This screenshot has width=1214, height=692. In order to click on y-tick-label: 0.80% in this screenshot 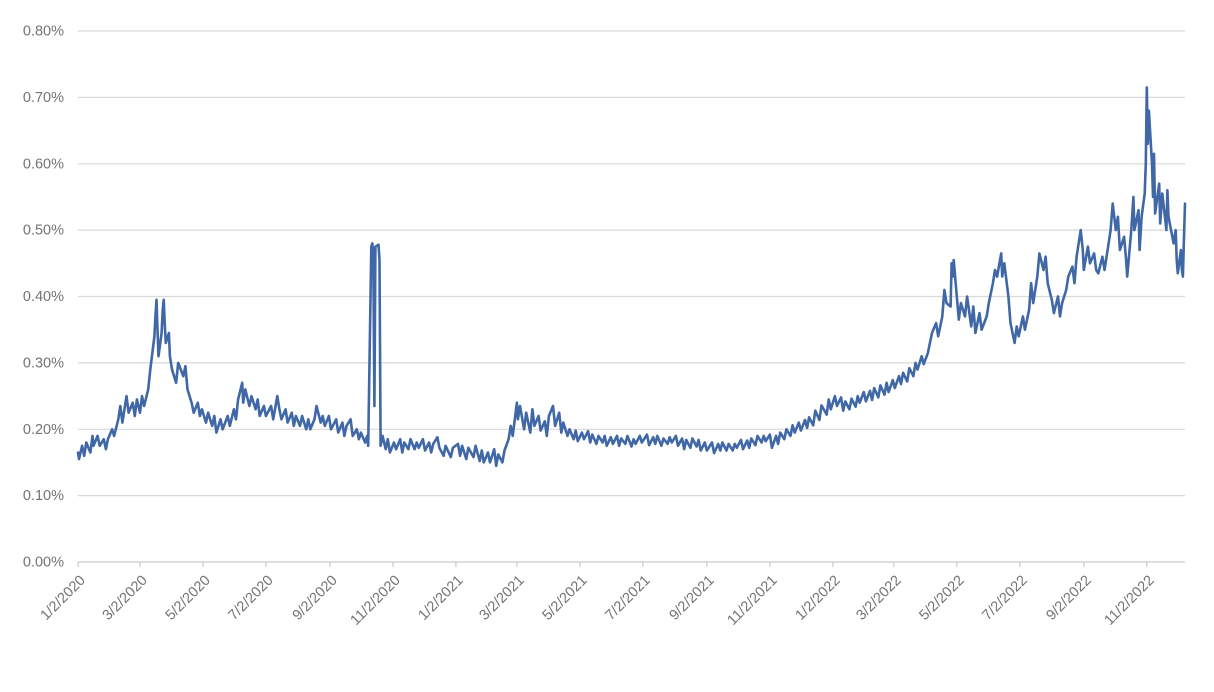, I will do `click(43, 32)`.